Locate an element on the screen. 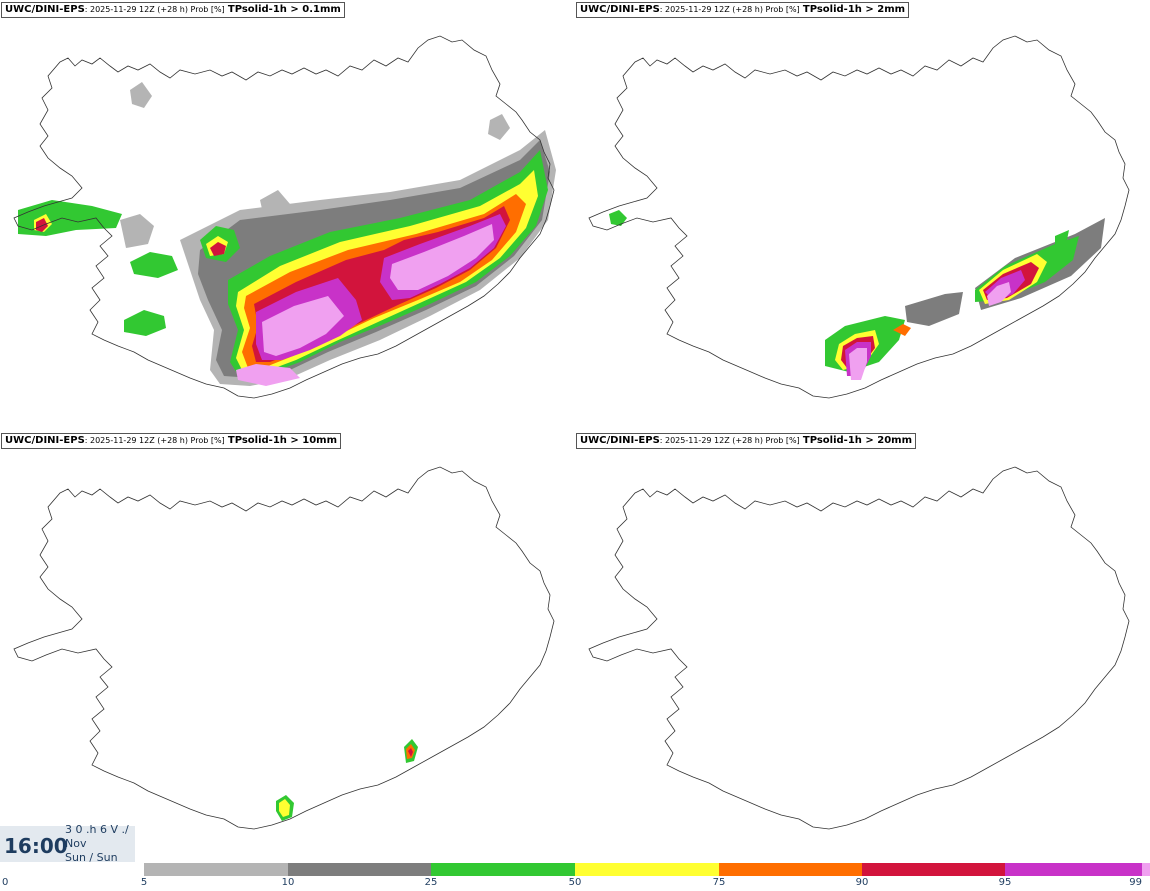  panel-field: TPsolid-1h > 10mm is located at coordinates (282, 440).